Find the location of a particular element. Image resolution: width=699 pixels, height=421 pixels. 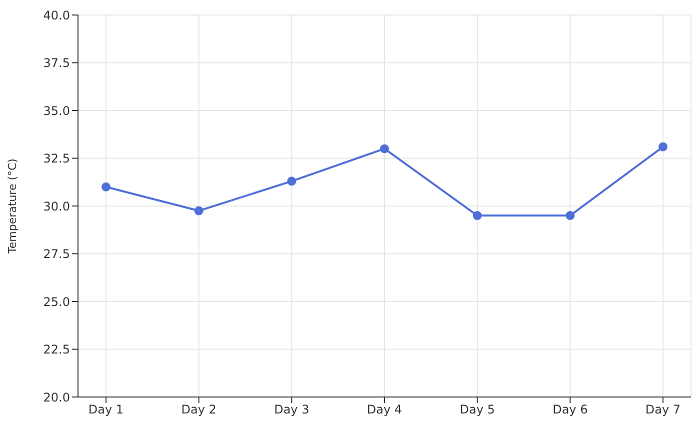

y-axis-title: Temperature (°C) is located at coordinates (12, 206).